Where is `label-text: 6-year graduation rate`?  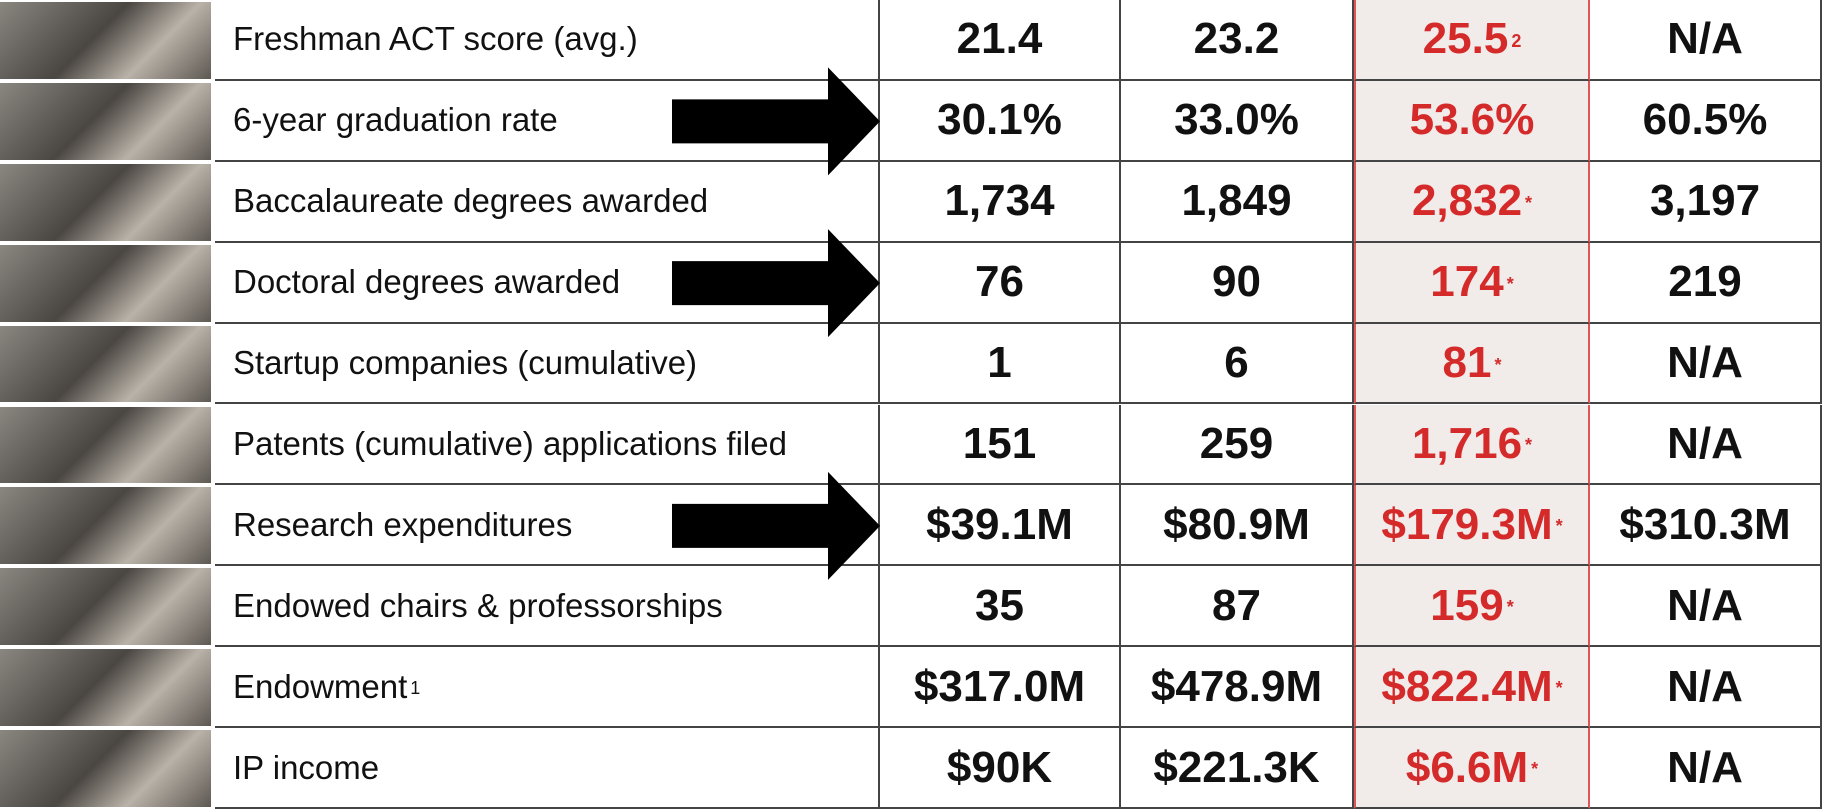 label-text: 6-year graduation rate is located at coordinates (395, 120).